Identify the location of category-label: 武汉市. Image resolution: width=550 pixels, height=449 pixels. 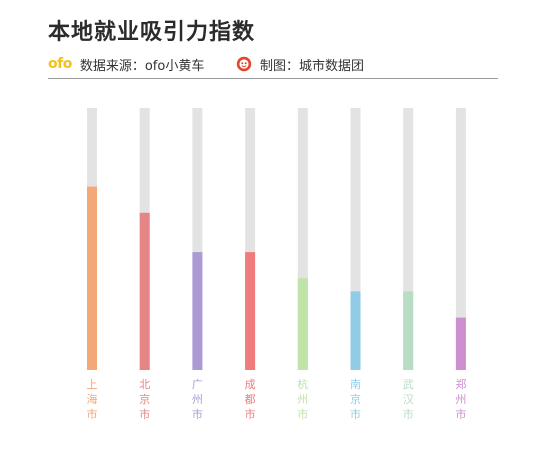
(408, 399).